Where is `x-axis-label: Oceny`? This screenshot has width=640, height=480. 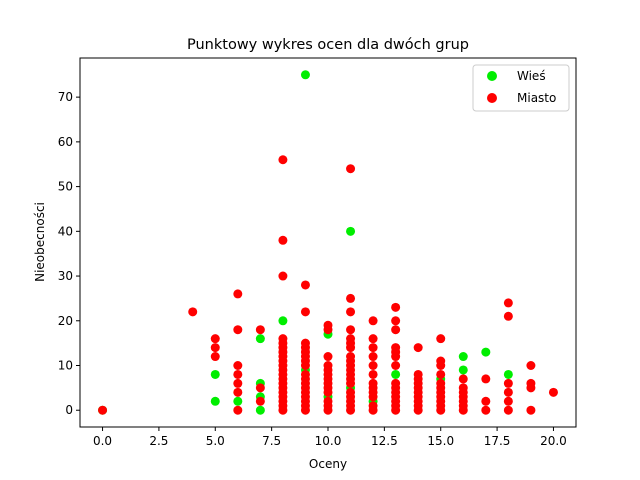
x-axis-label: Oceny is located at coordinates (328, 464).